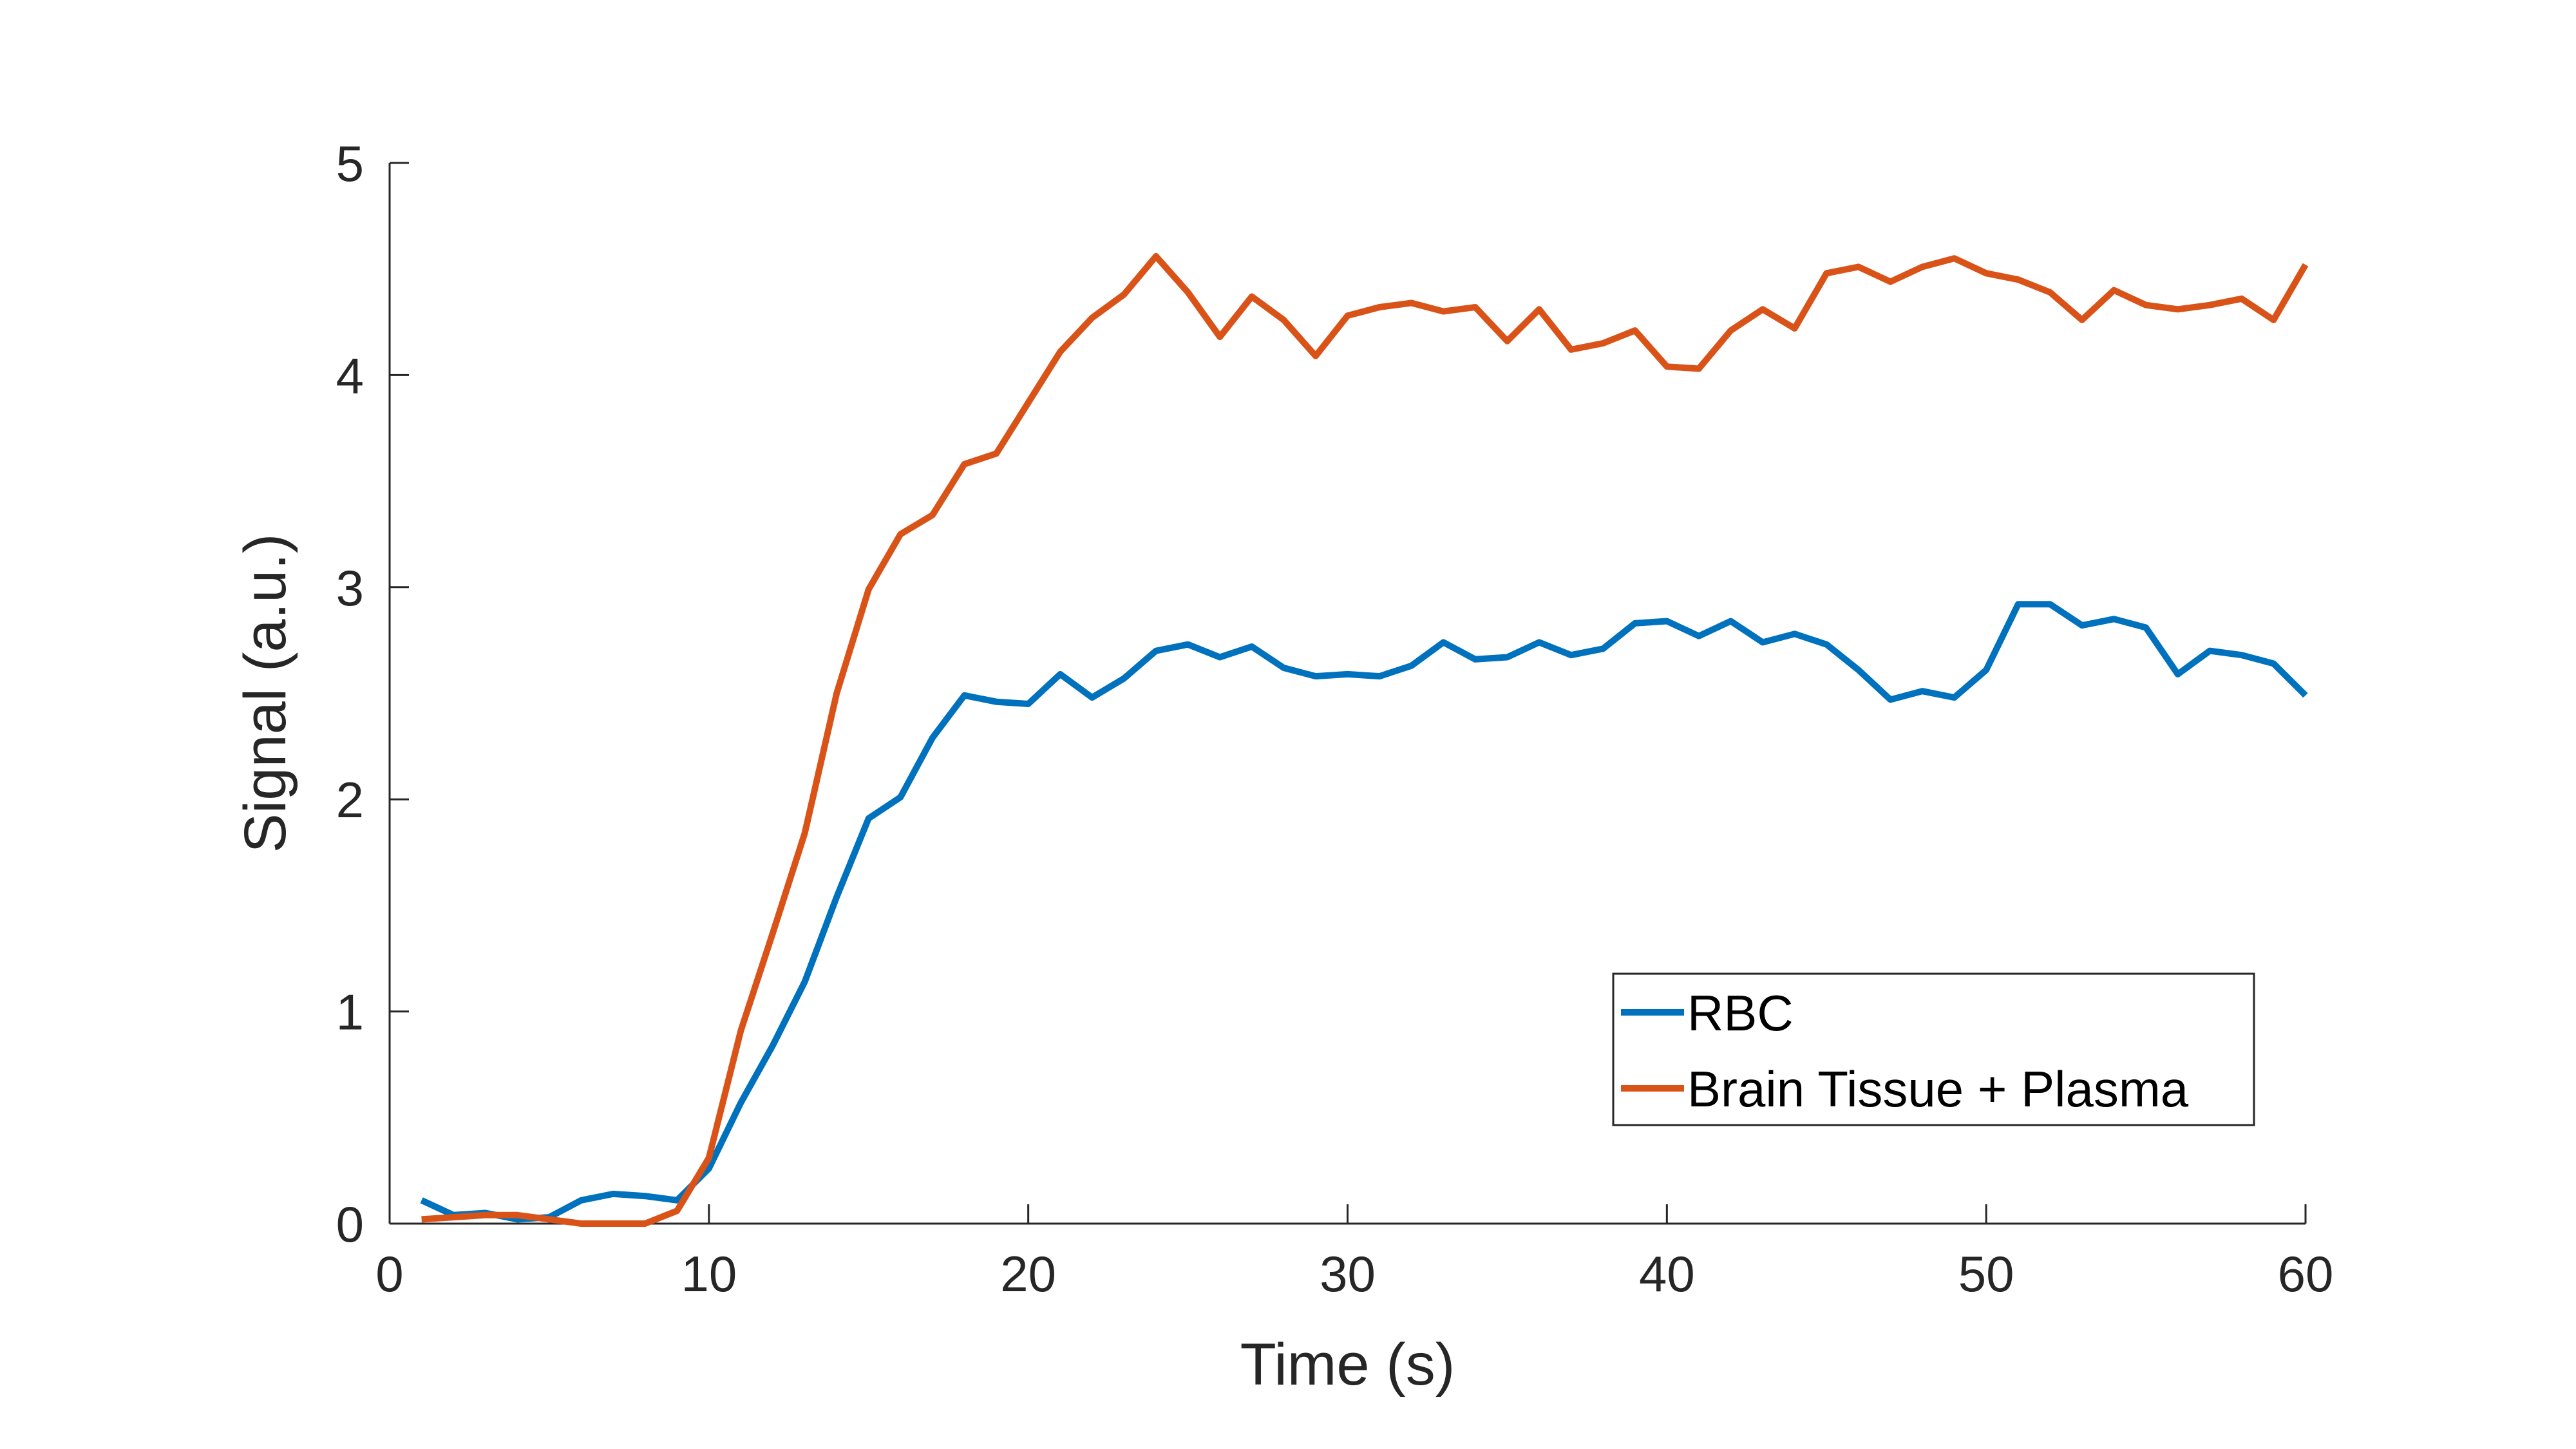 Image resolution: width=2576 pixels, height=1449 pixels. What do you see at coordinates (1740, 1013) in the screenshot?
I see `legend-label: RBC` at bounding box center [1740, 1013].